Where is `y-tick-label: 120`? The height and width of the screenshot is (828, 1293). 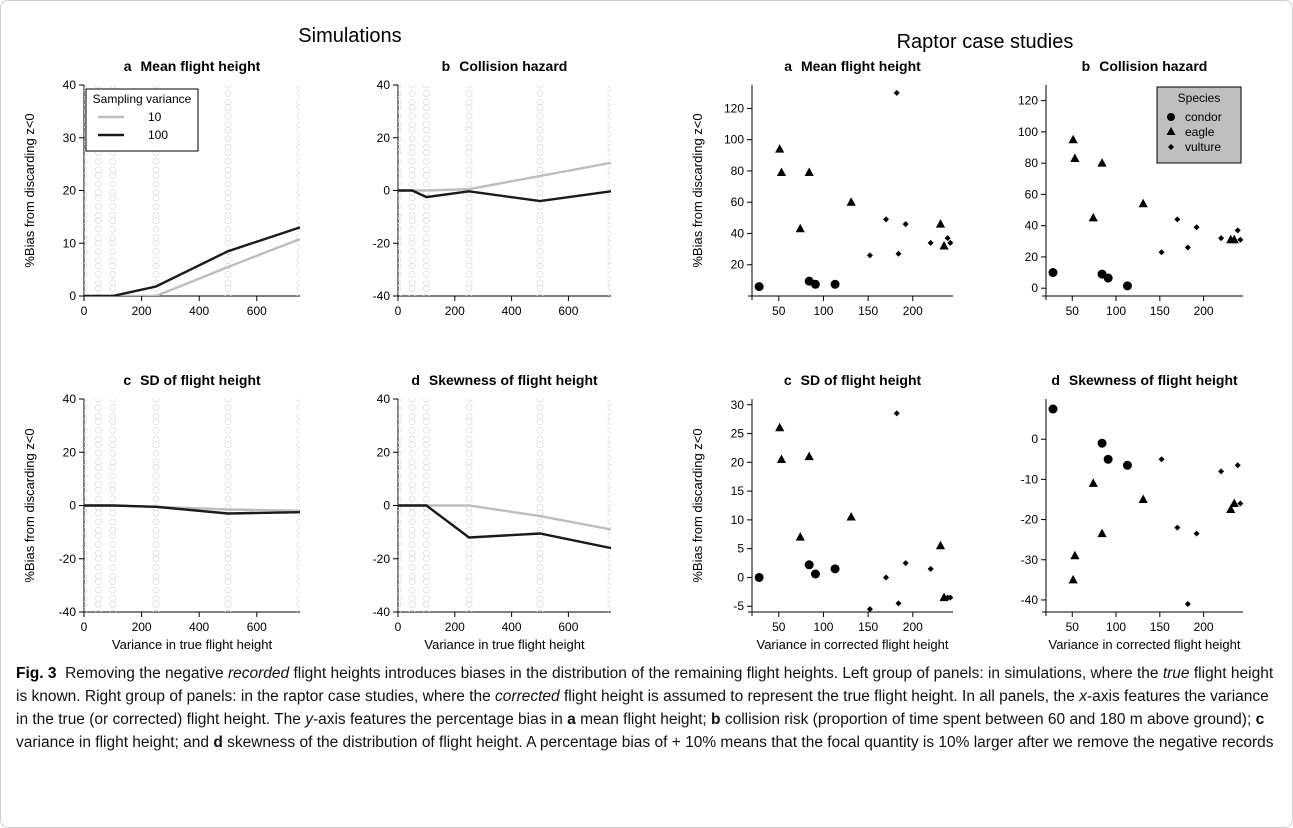 y-tick-label: 120 is located at coordinates (1028, 101).